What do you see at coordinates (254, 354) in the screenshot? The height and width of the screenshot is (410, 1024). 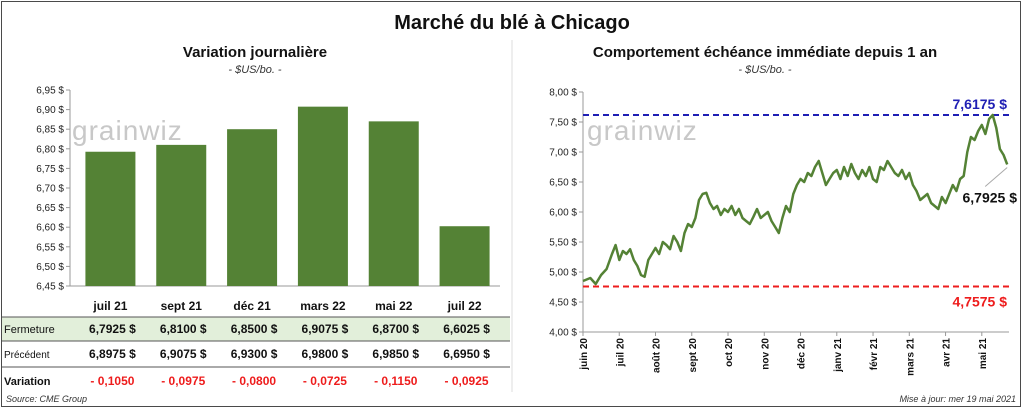 I see `table-cell: 6,9300 $` at bounding box center [254, 354].